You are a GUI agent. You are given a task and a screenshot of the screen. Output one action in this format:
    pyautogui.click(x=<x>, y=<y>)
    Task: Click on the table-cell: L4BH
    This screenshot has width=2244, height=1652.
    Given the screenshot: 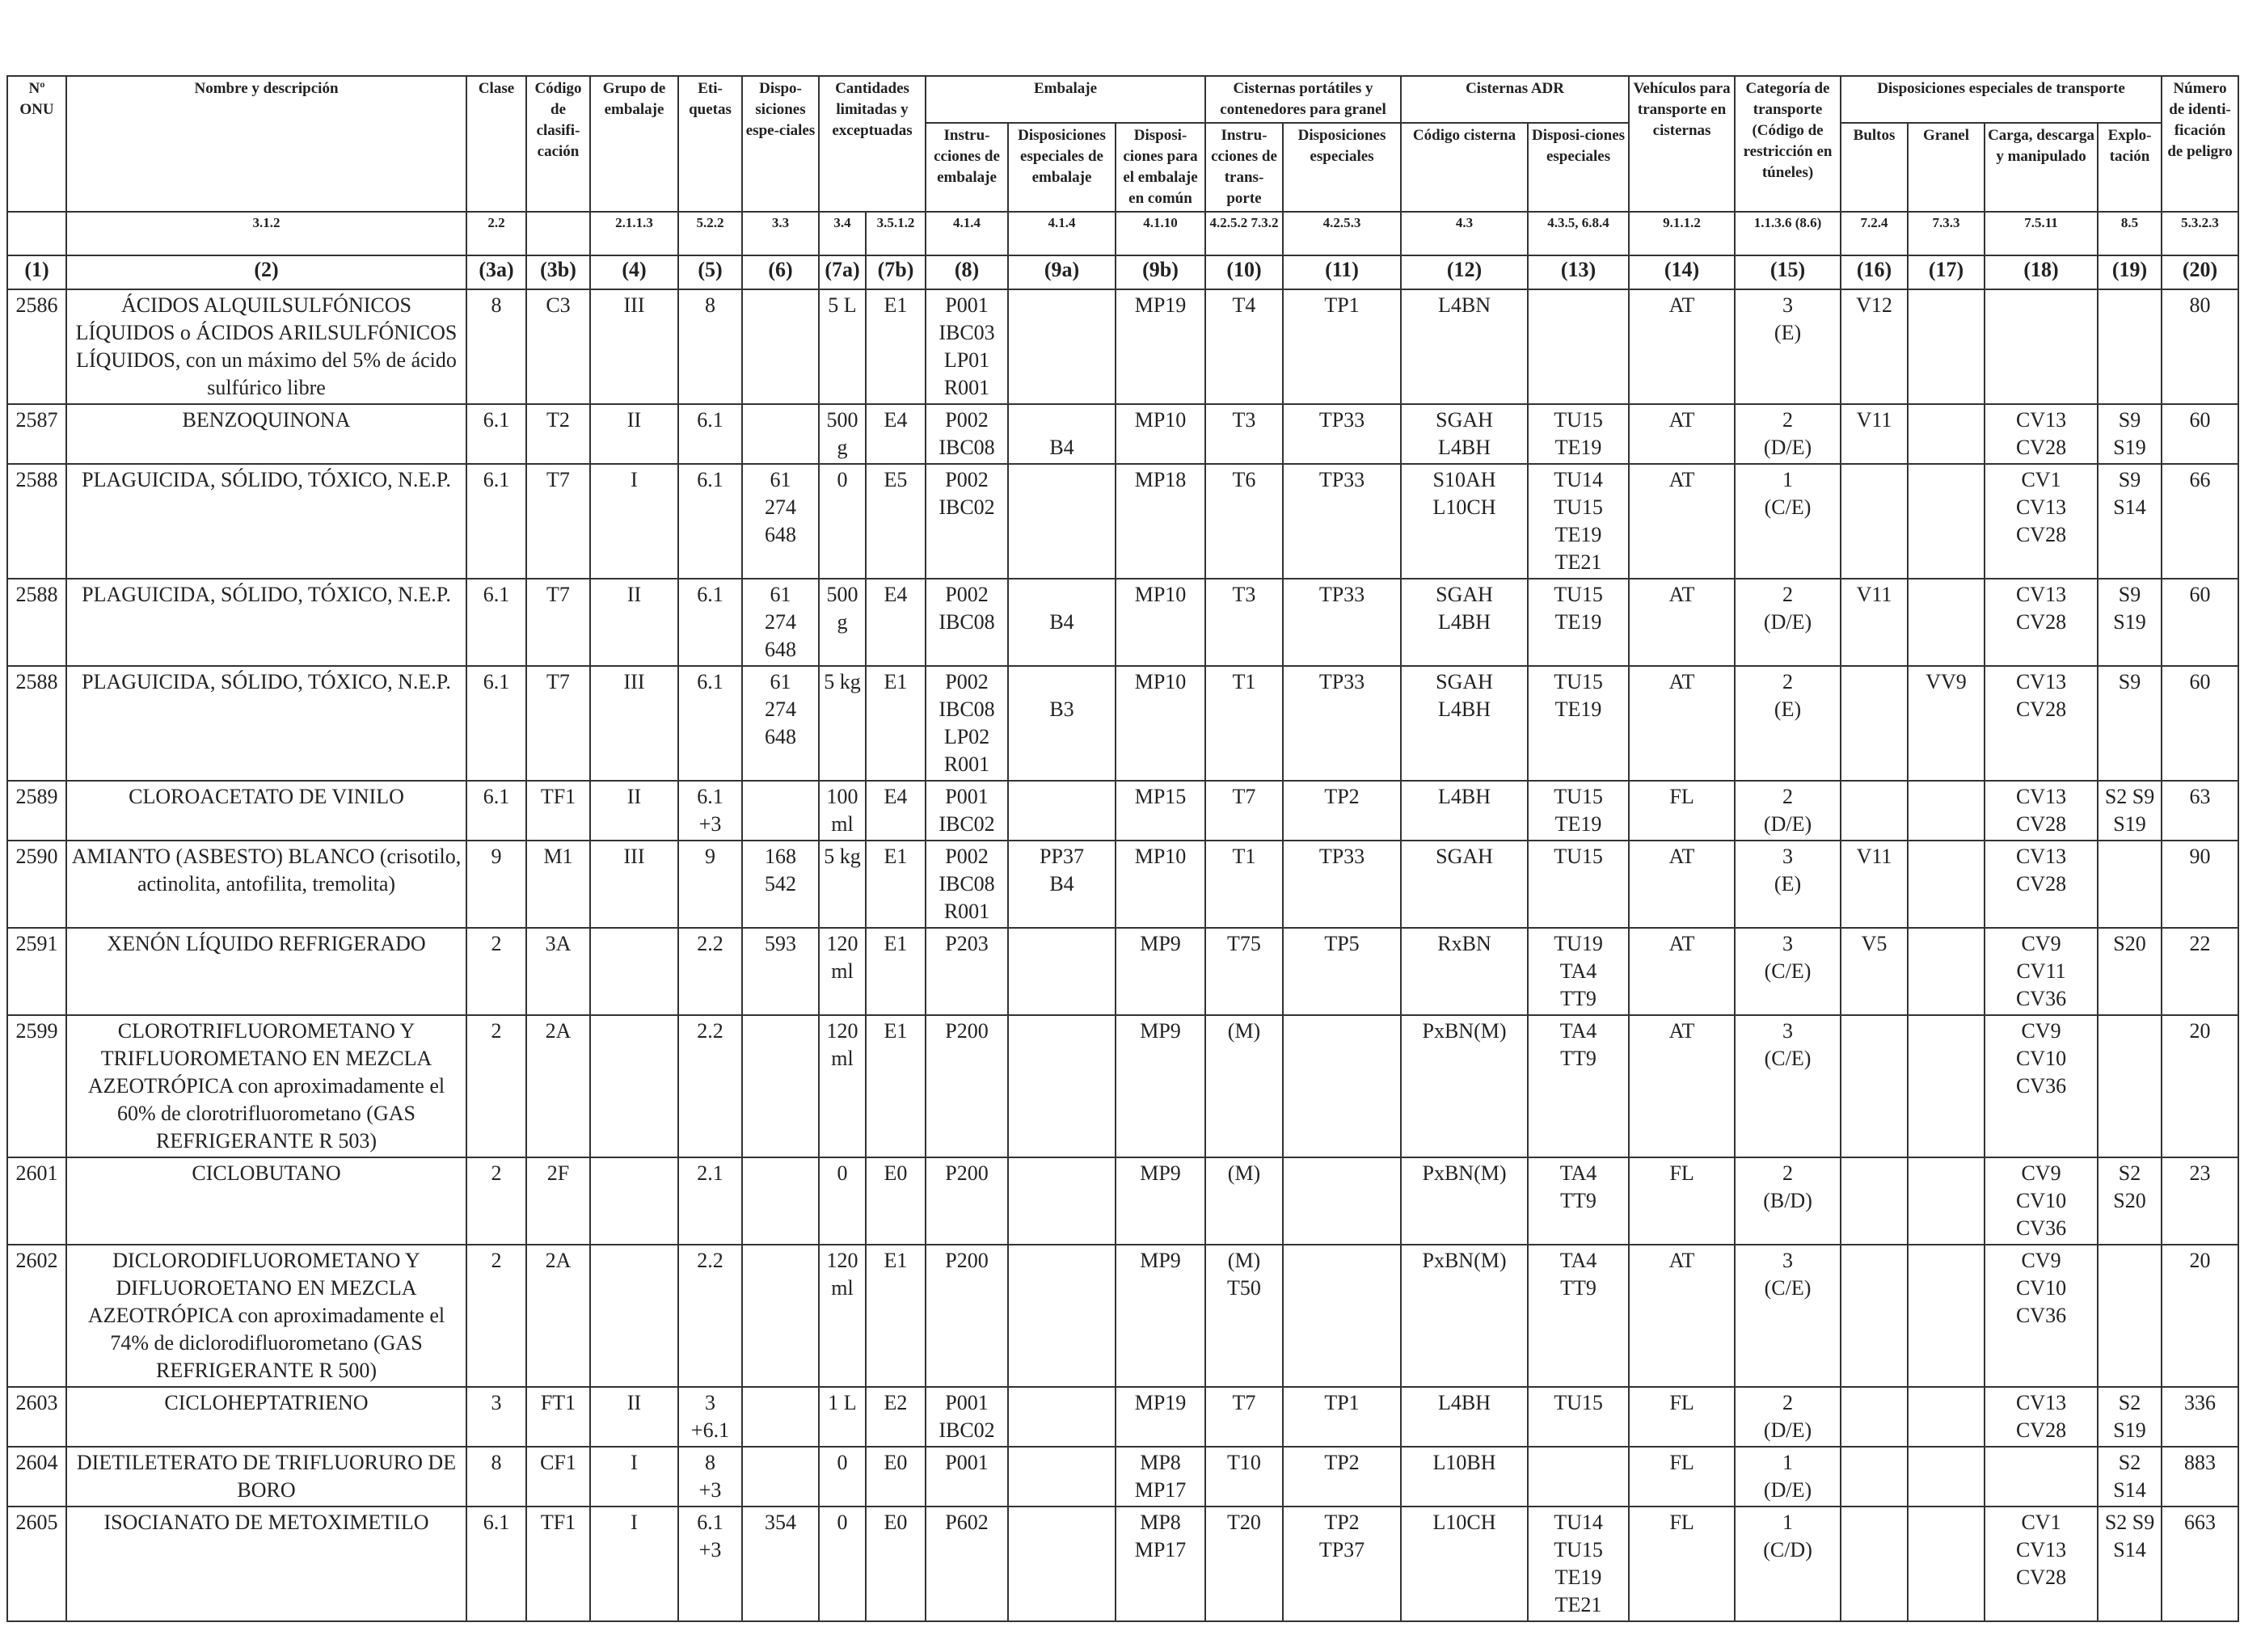 What is the action you would take?
    pyautogui.click(x=1464, y=1417)
    